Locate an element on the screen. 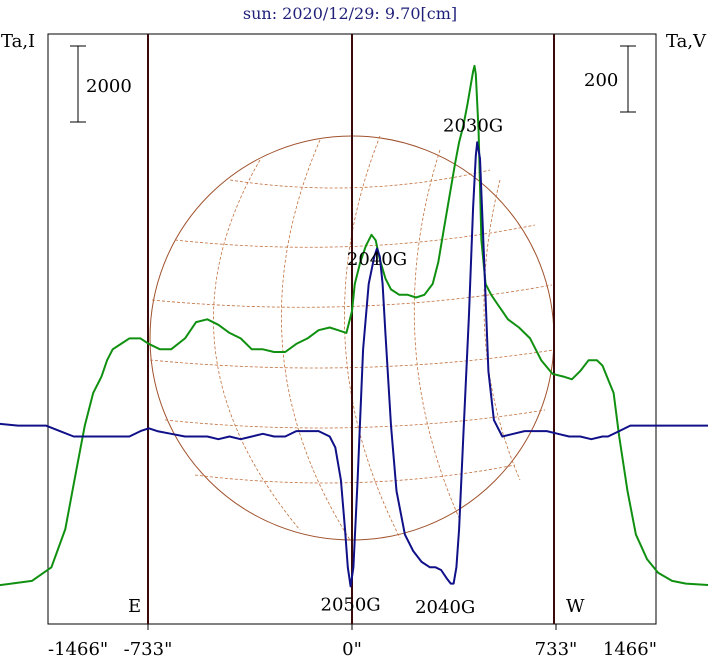 The height and width of the screenshot is (662, 708). annotation-label-0: 2030G is located at coordinates (473, 126).